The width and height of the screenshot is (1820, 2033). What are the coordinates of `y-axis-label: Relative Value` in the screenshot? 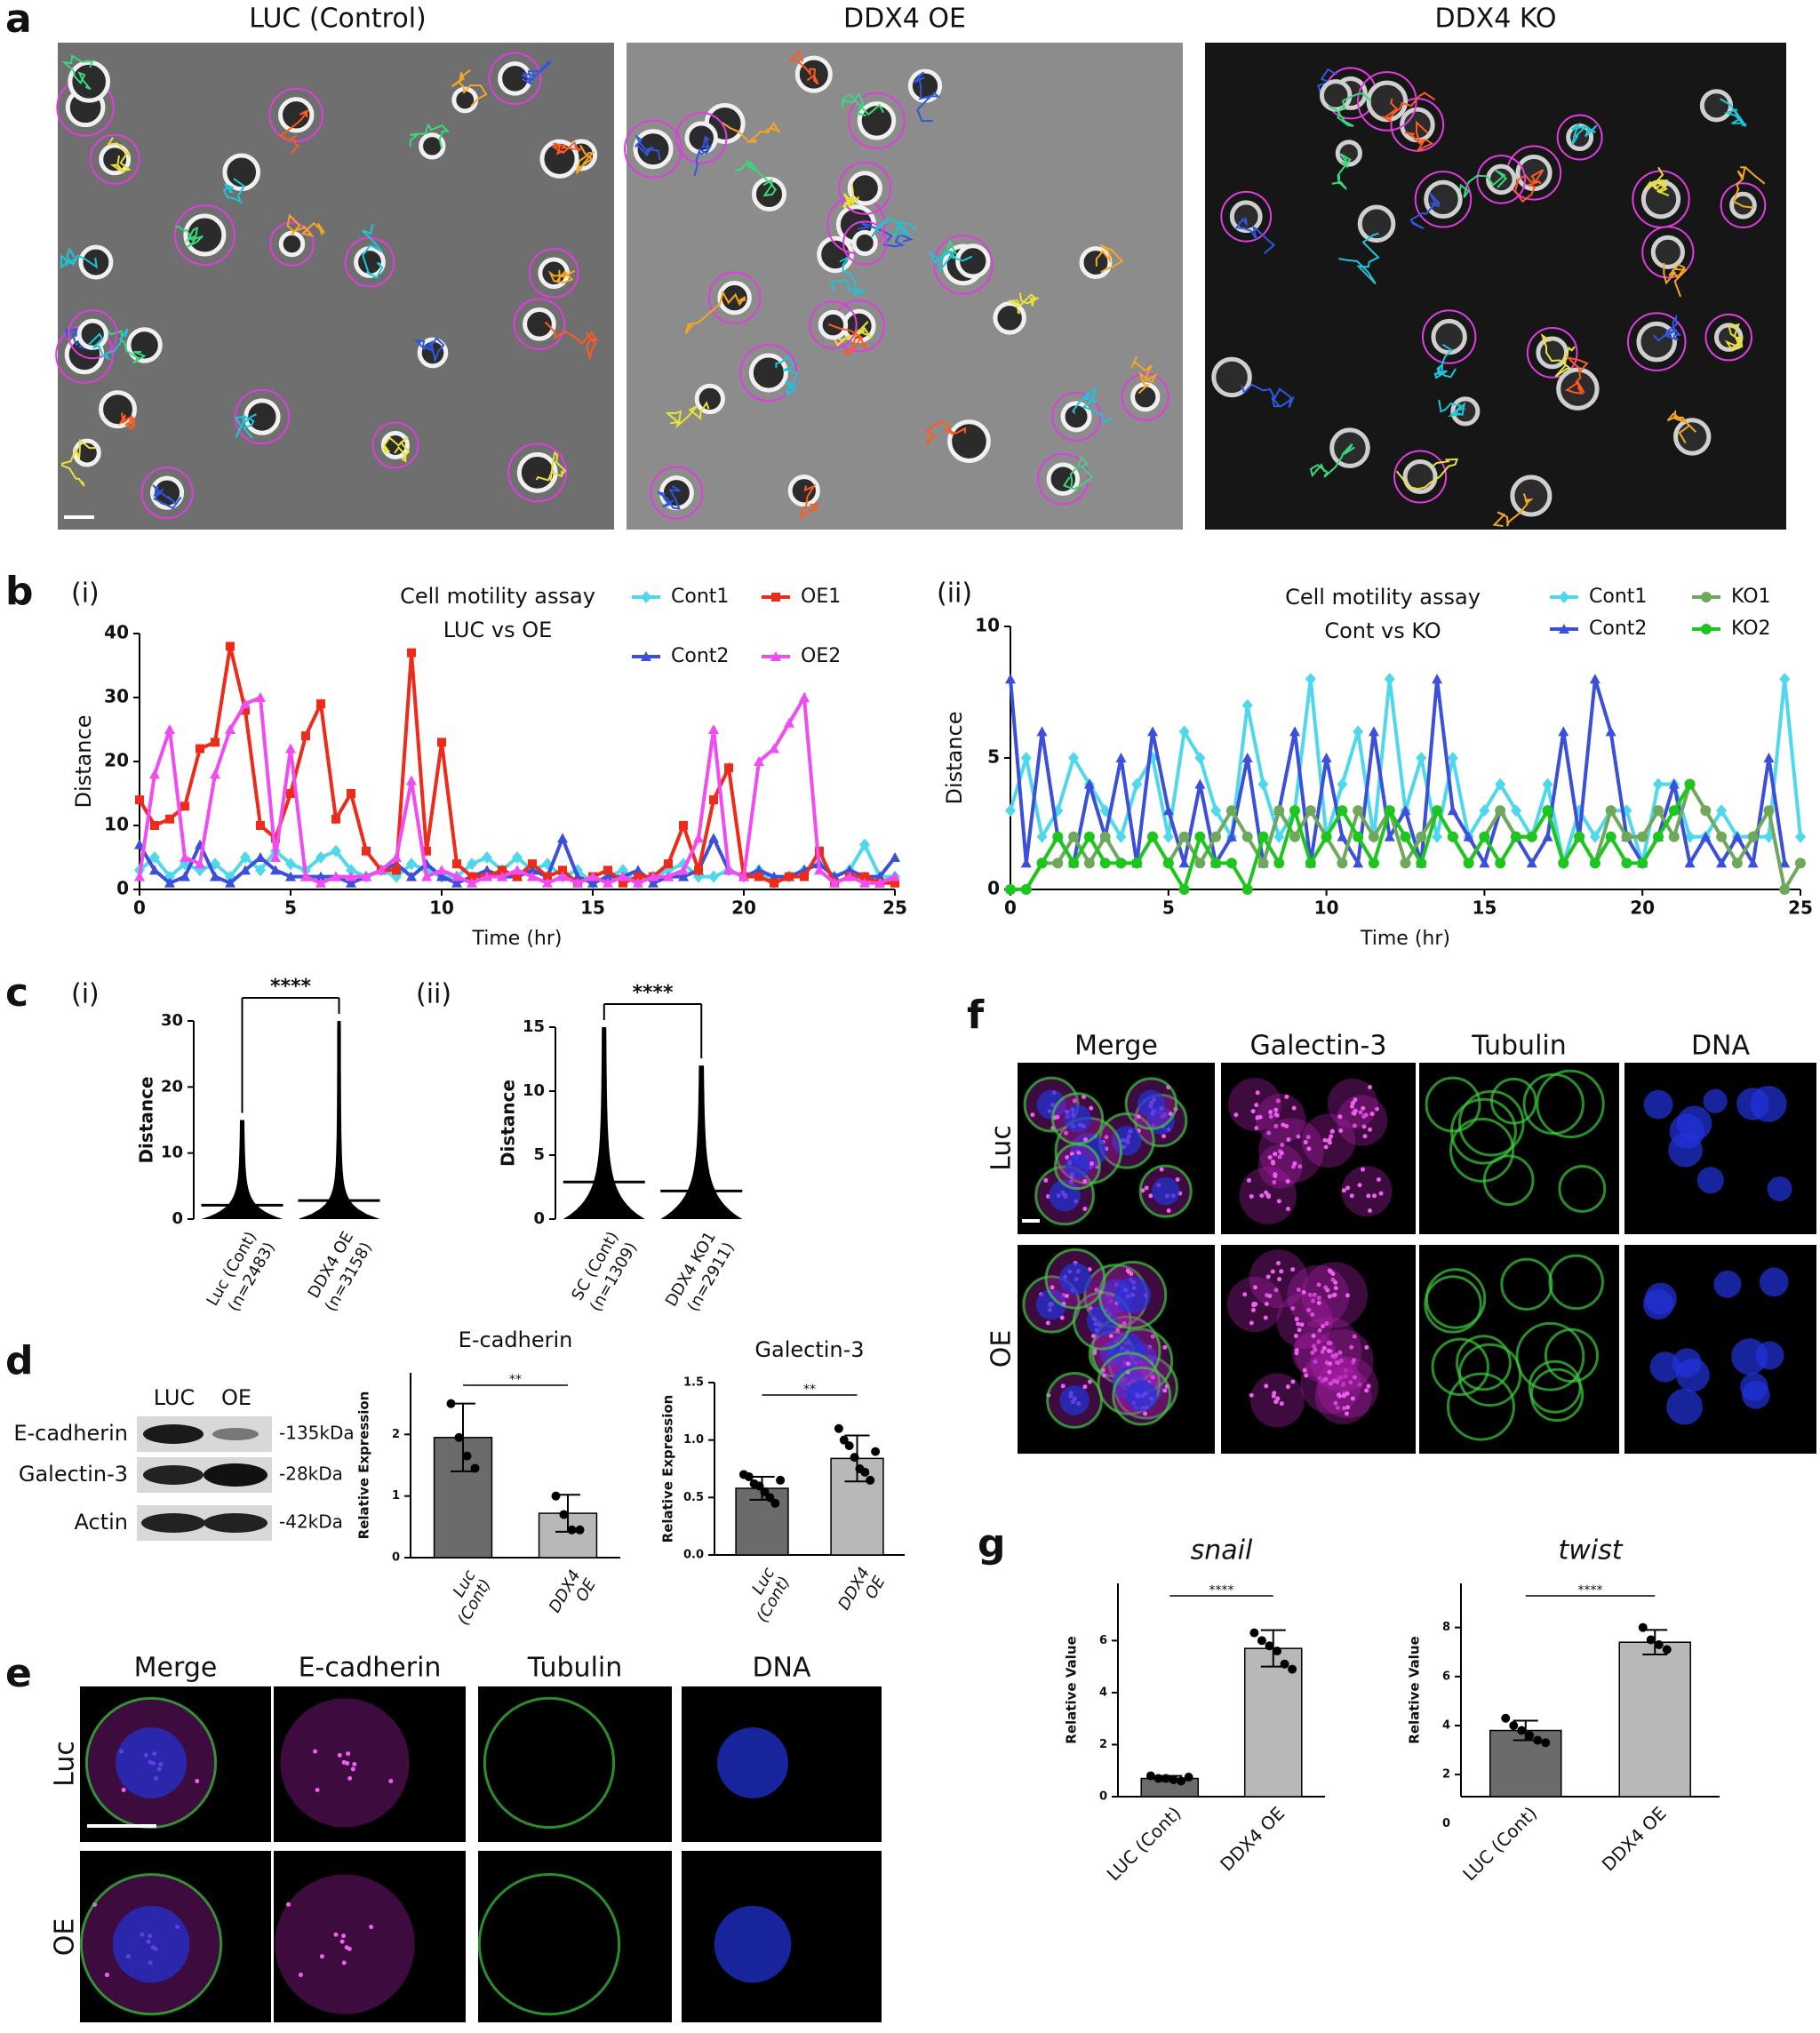 It's located at (1072, 1689).